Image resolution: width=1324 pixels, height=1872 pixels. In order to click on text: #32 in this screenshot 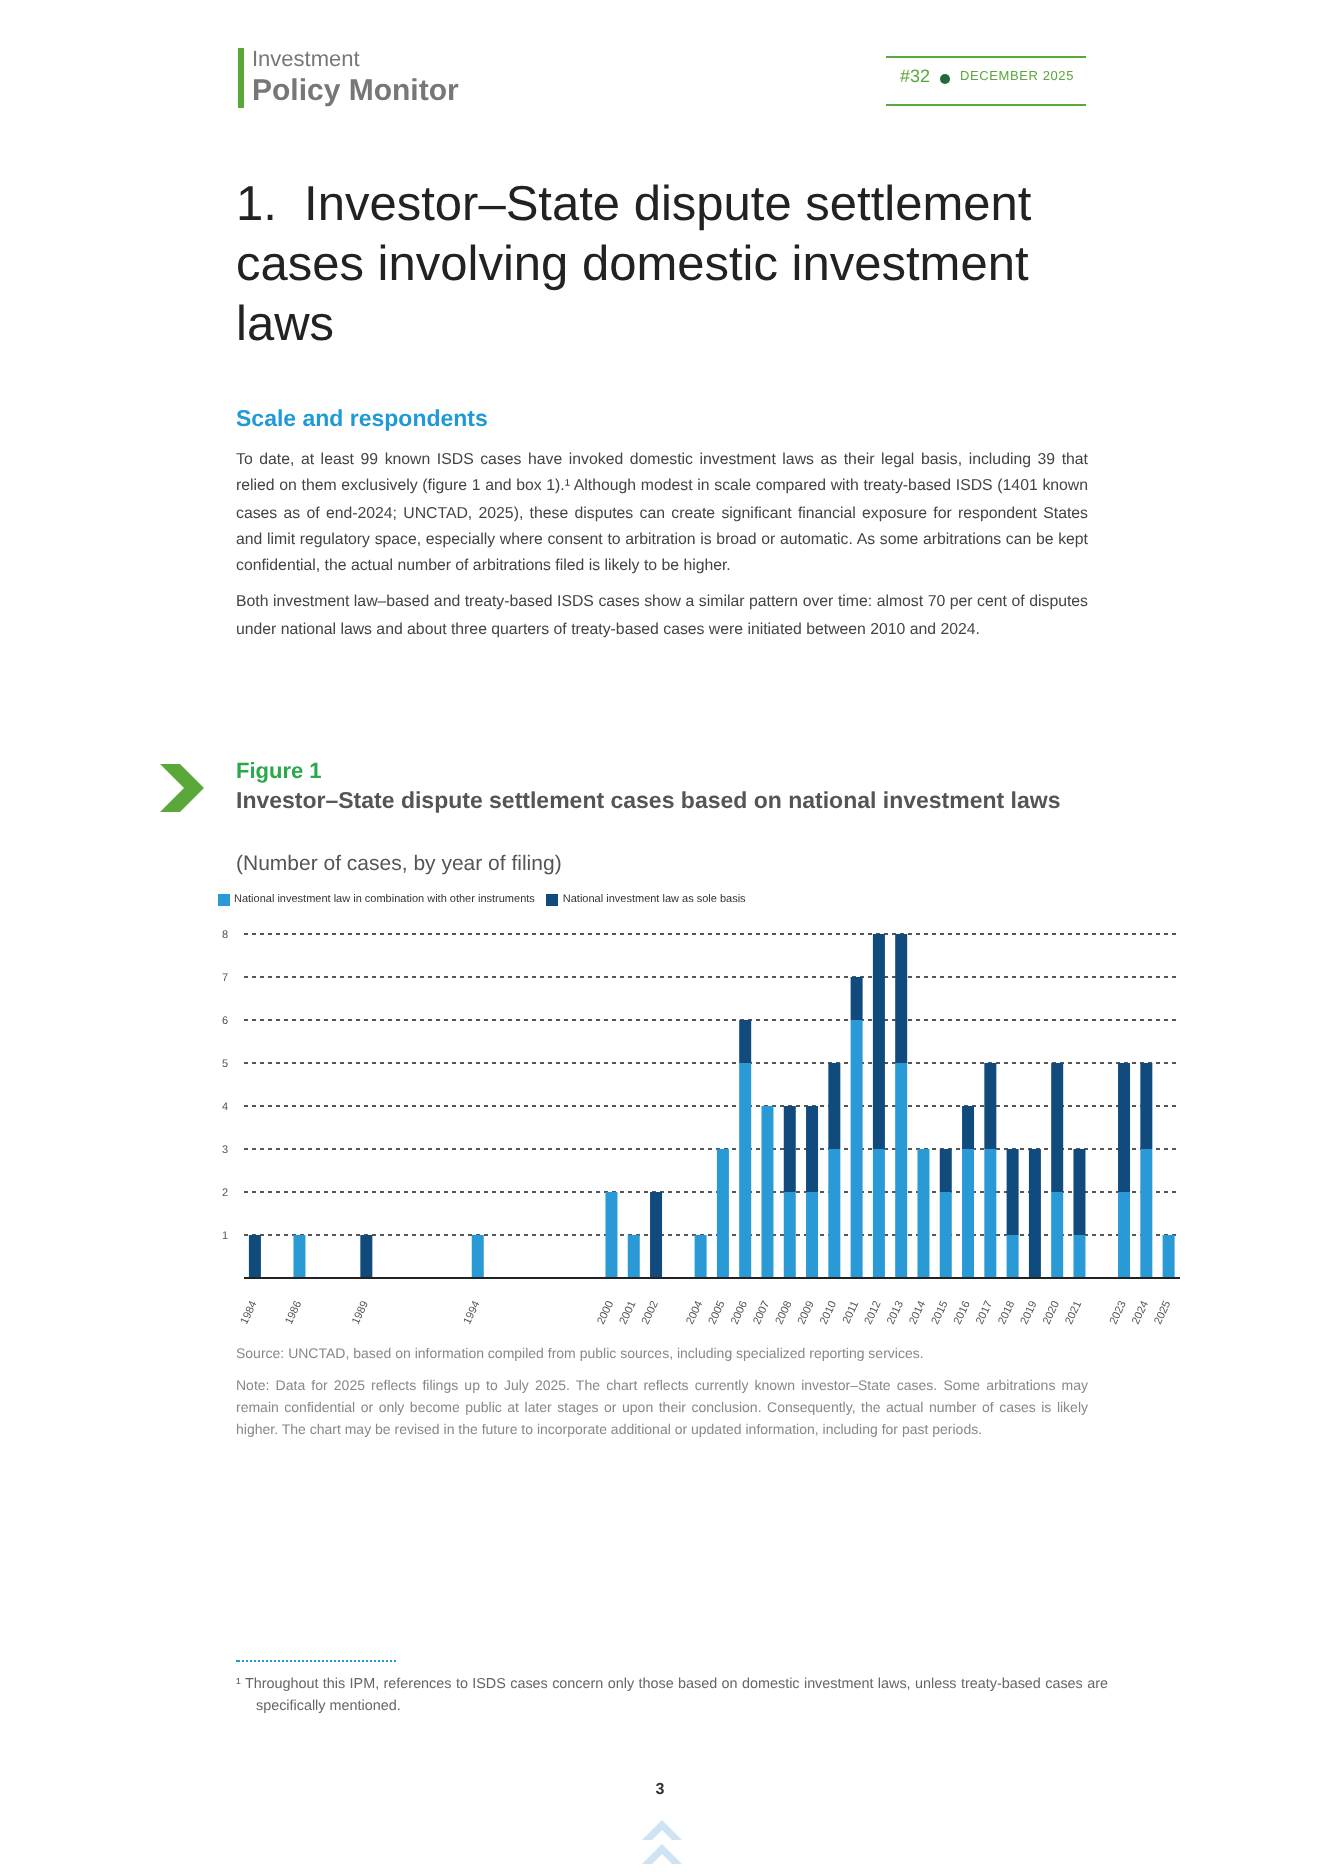, I will do `click(916, 76)`.